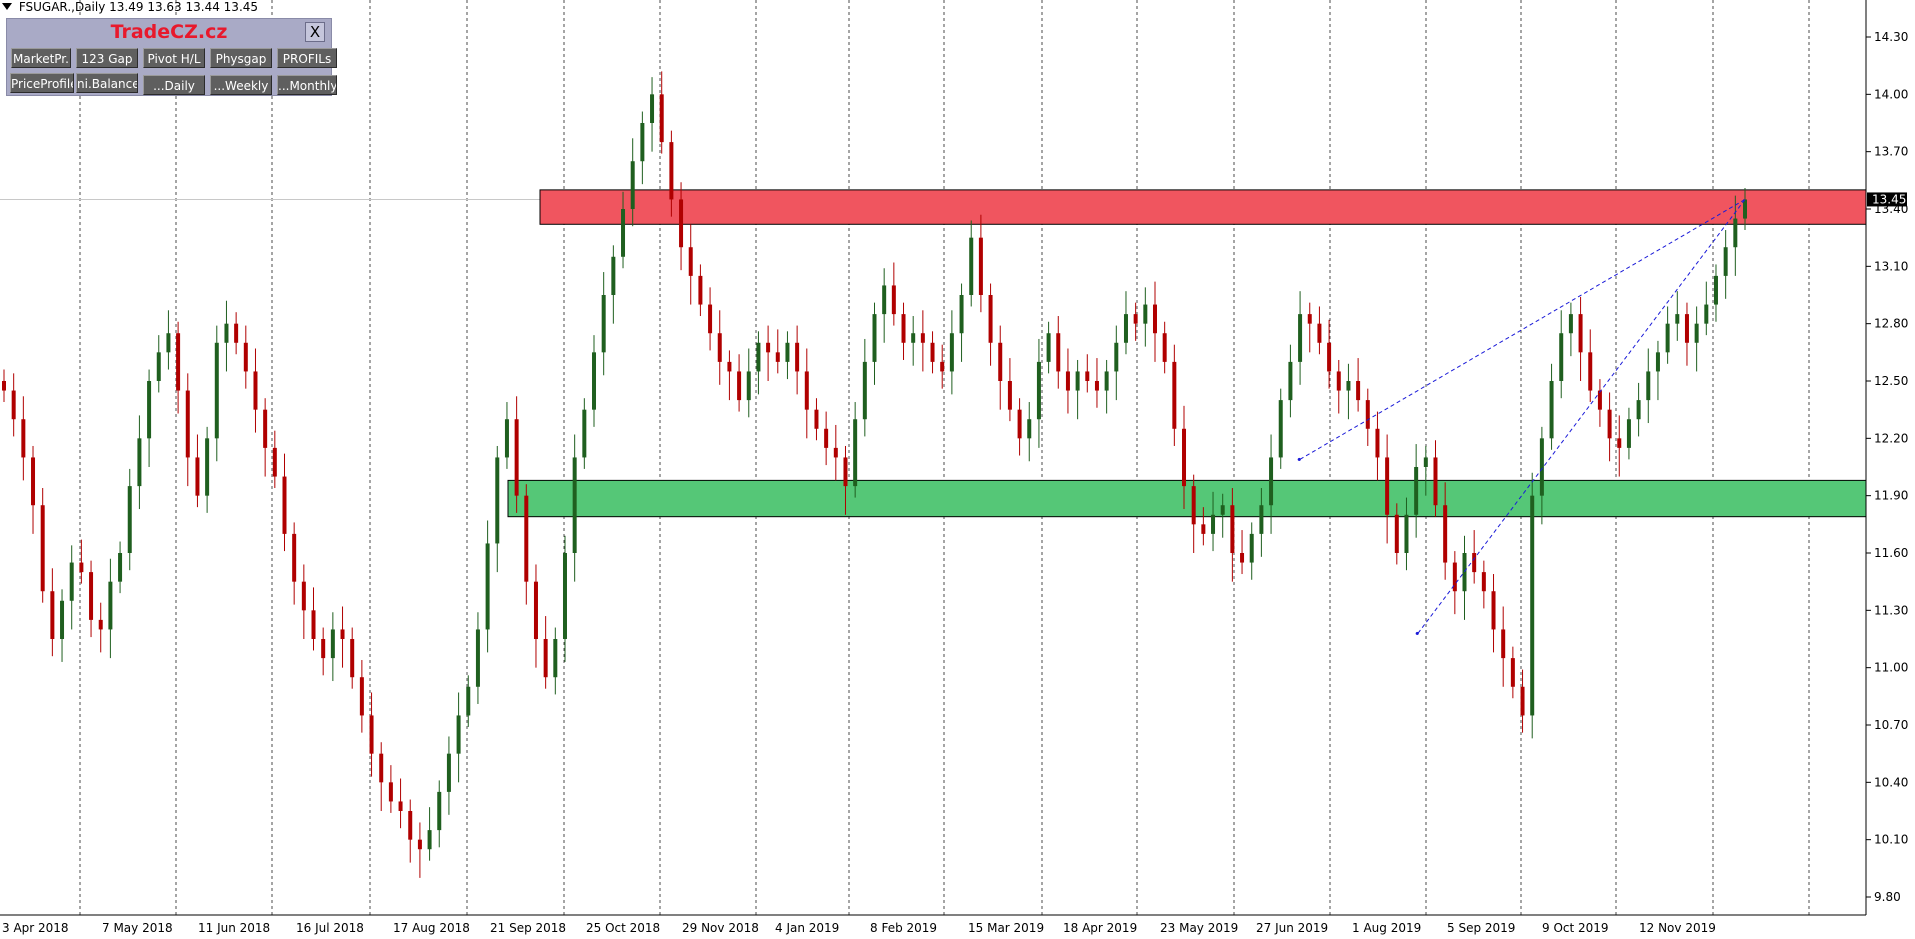 Image resolution: width=1915 pixels, height=939 pixels. Describe the element at coordinates (107, 83) in the screenshot. I see `btn-balance: ni.Balance` at that location.